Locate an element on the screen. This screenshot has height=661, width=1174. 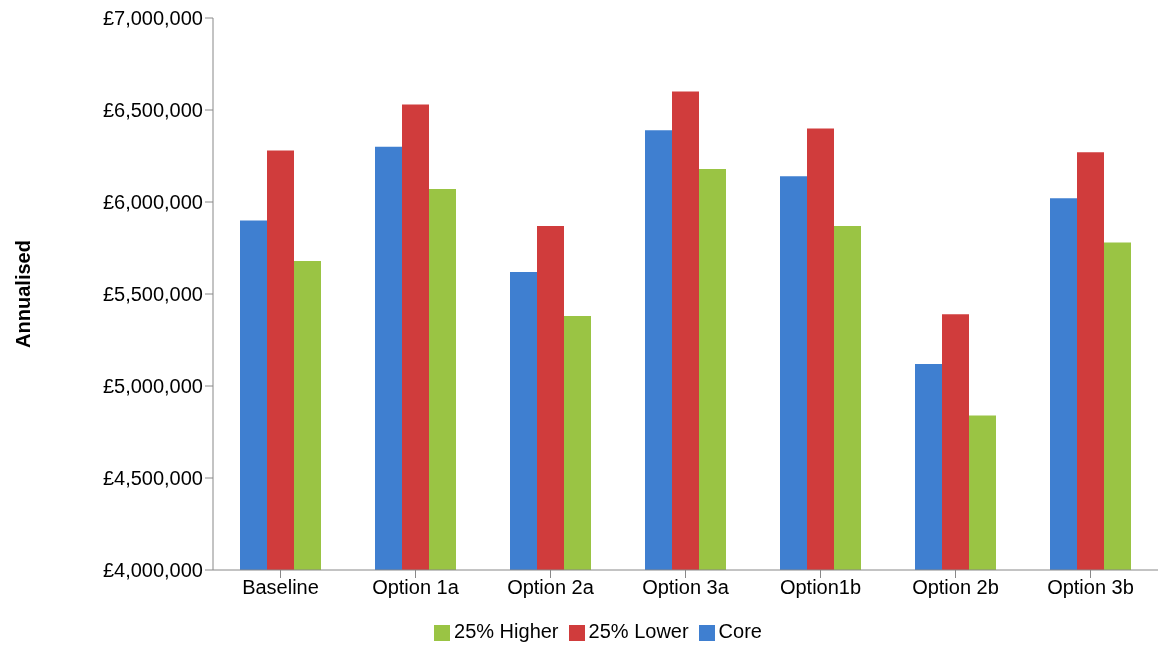
legend-label: 25% Higher is located at coordinates (506, 631).